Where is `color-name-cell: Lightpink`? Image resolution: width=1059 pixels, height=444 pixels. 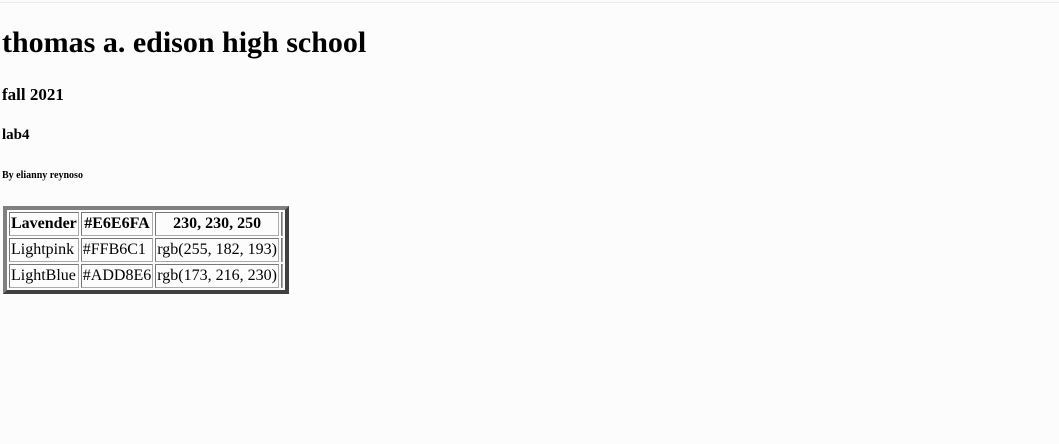 color-name-cell: Lightpink is located at coordinates (44, 250).